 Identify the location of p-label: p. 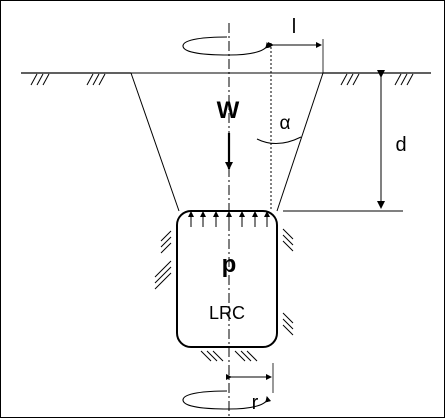
(229, 264).